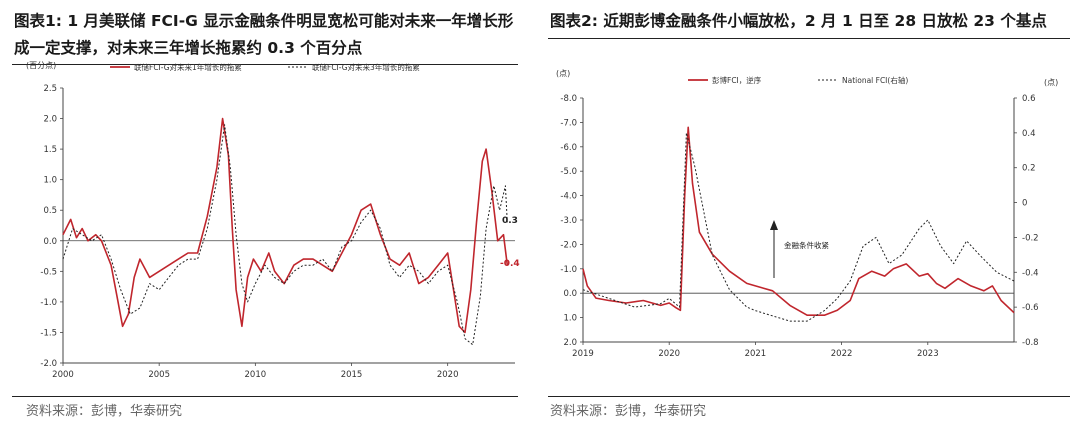  Describe the element at coordinates (48, 333) in the screenshot. I see `y-tick-label-left: -1.5` at that location.